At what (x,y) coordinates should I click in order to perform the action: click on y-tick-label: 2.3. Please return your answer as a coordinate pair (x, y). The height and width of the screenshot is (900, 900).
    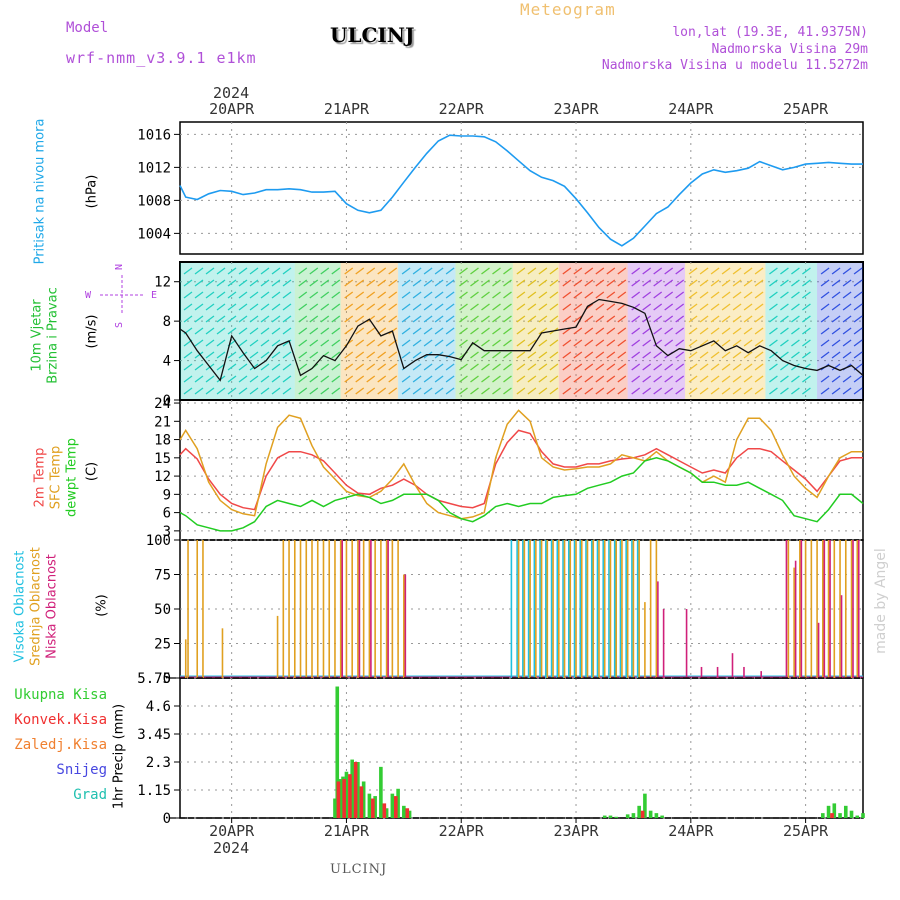
    Looking at the image, I should click on (158, 763).